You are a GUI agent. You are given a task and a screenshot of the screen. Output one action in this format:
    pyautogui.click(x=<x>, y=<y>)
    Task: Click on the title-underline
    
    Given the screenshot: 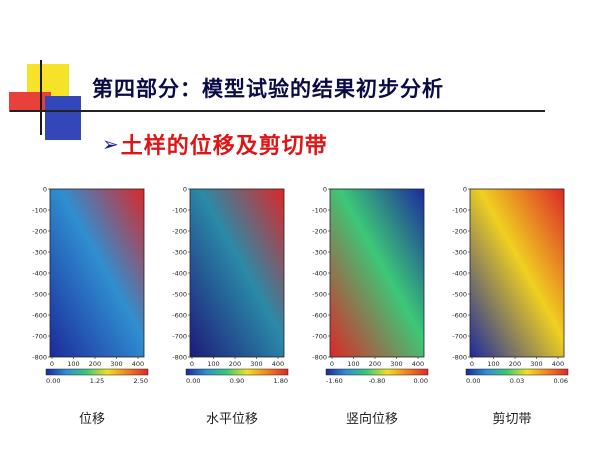 What is the action you would take?
    pyautogui.click(x=277, y=111)
    